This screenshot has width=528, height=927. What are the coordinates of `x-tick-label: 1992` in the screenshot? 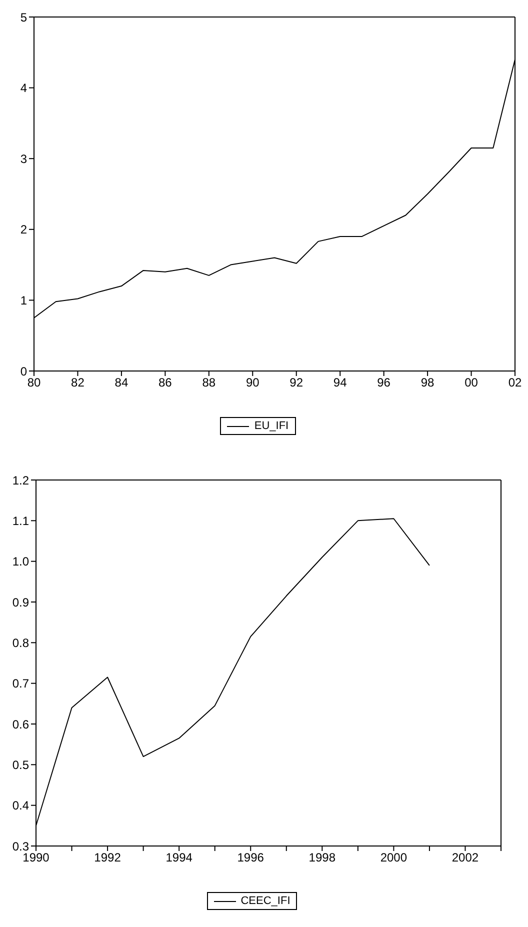 It's located at (108, 857).